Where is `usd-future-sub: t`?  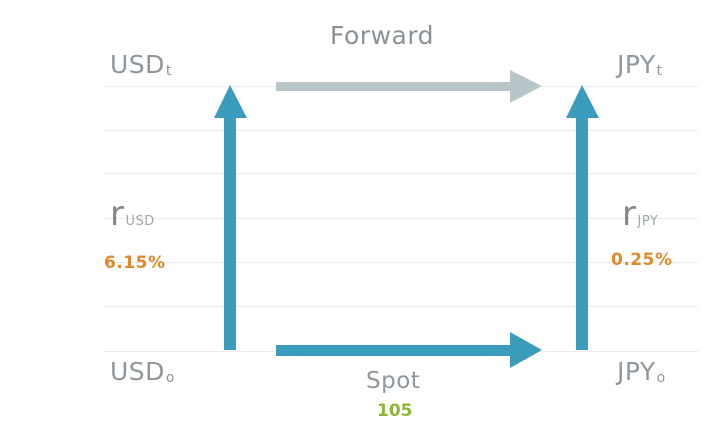 usd-future-sub: t is located at coordinates (168, 71).